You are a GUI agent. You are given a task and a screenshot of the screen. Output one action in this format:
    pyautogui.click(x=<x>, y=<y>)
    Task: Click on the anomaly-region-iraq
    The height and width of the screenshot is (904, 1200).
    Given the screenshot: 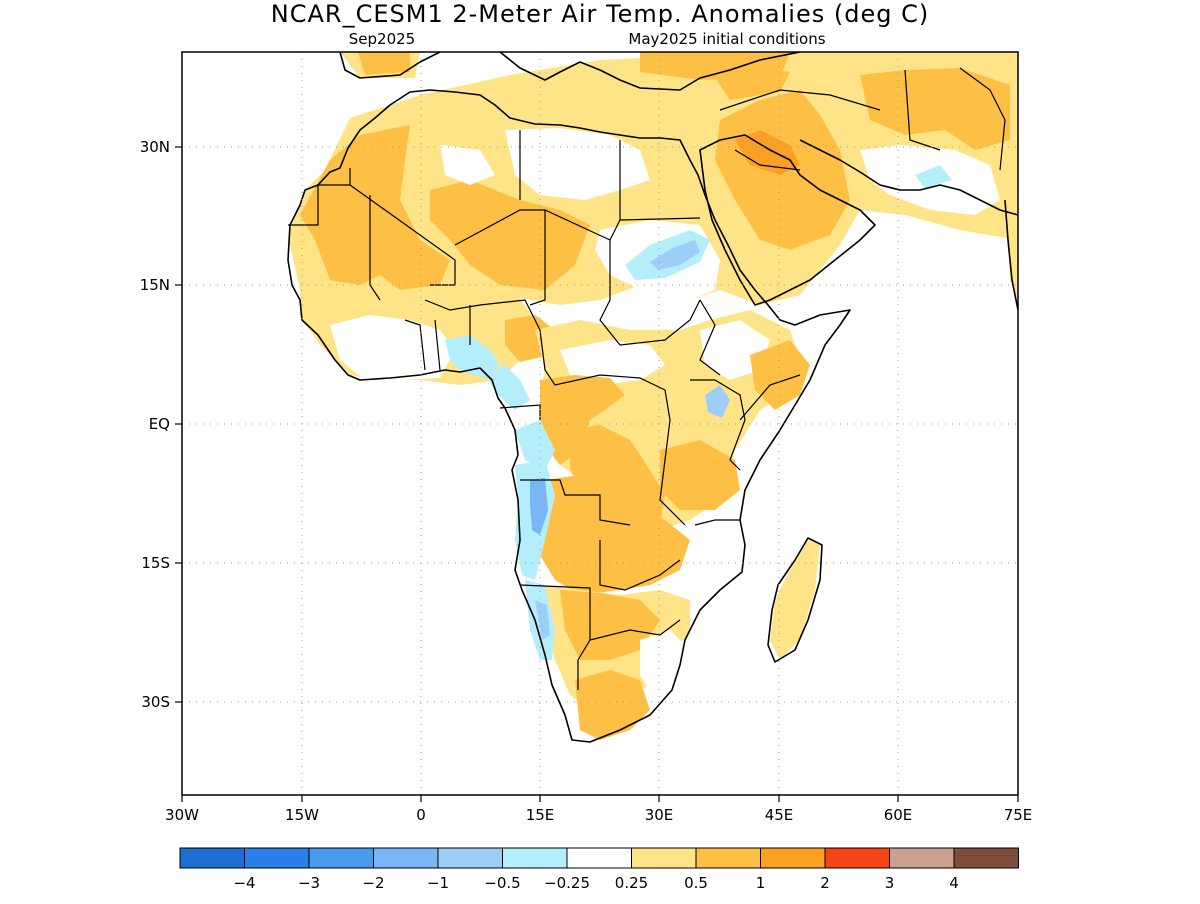 What is the action you would take?
    pyautogui.click(x=767, y=152)
    